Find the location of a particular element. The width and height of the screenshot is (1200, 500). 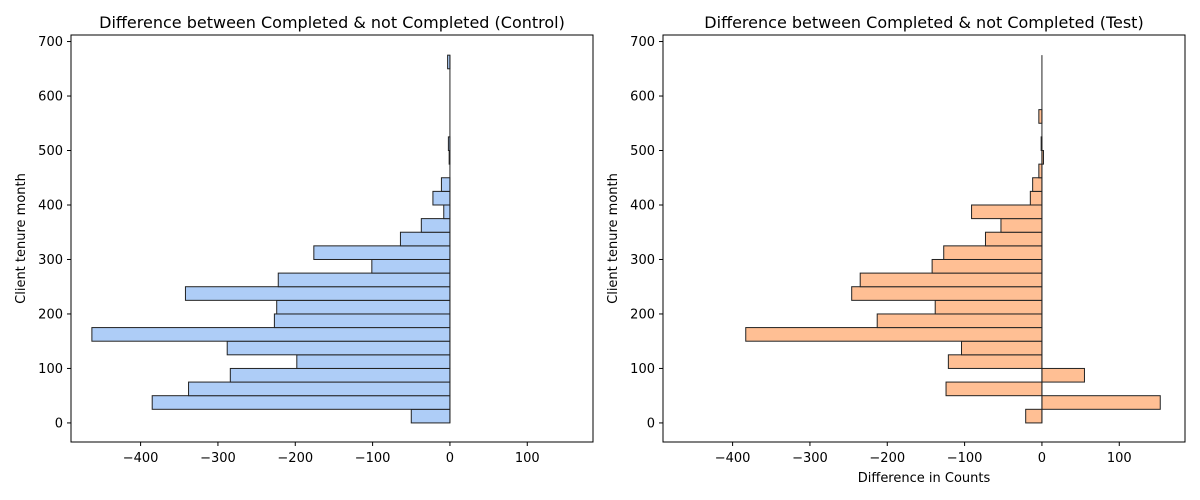

control-y-tick-label: 500 is located at coordinates (50, 151).